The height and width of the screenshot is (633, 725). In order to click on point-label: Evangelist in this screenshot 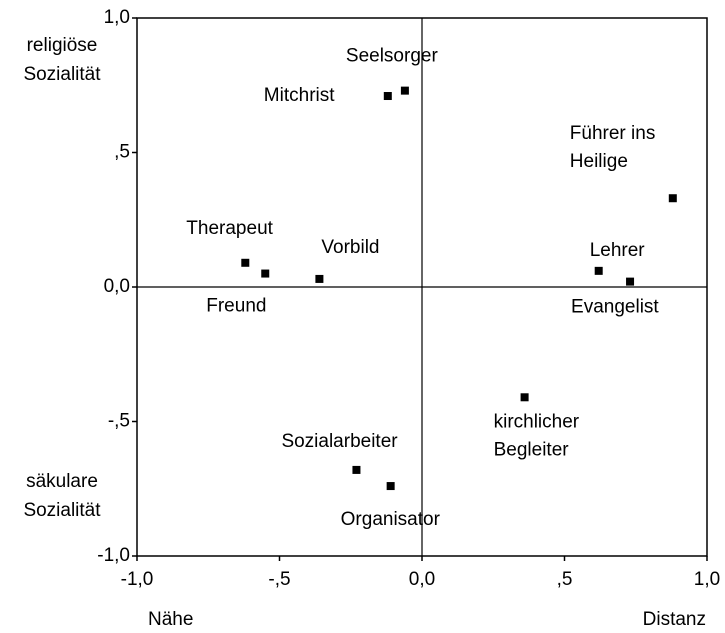, I will do `click(615, 307)`.